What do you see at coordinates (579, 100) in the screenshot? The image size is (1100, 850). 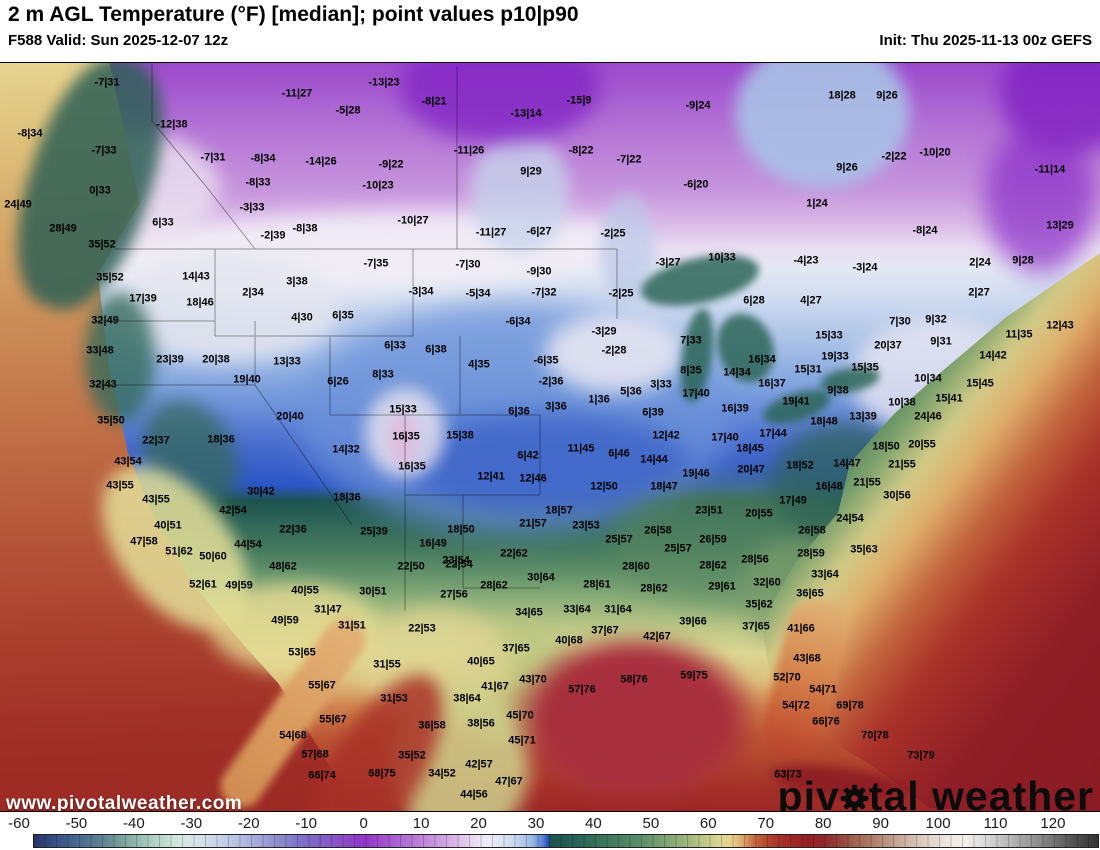 I see `point-value: -15|9` at bounding box center [579, 100].